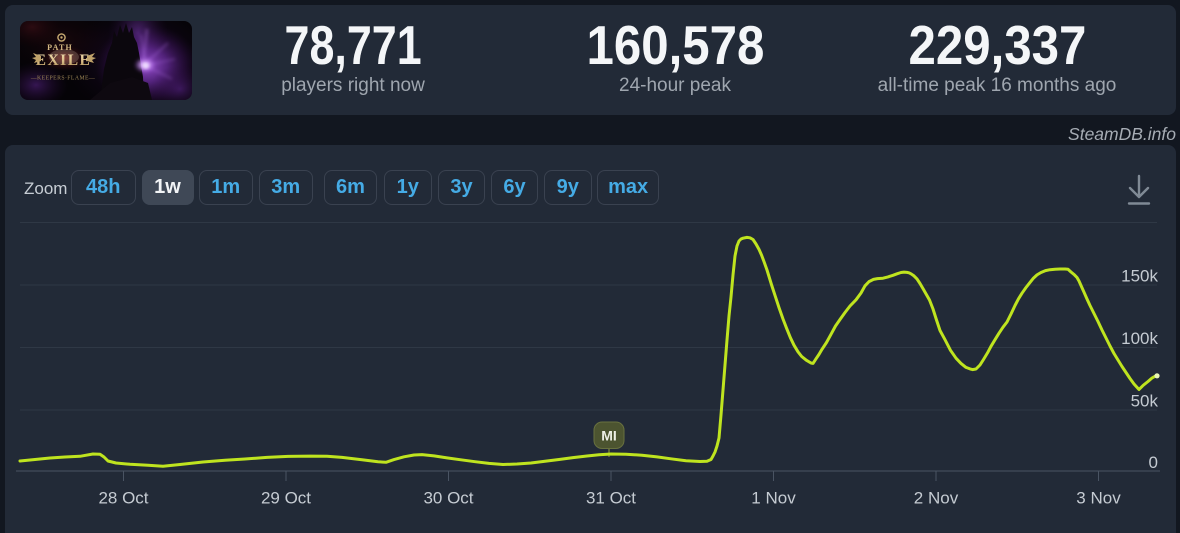 Image resolution: width=1180 pixels, height=533 pixels. I want to click on svg-text: ―KEEPERS·FLAME―, so click(62, 79).